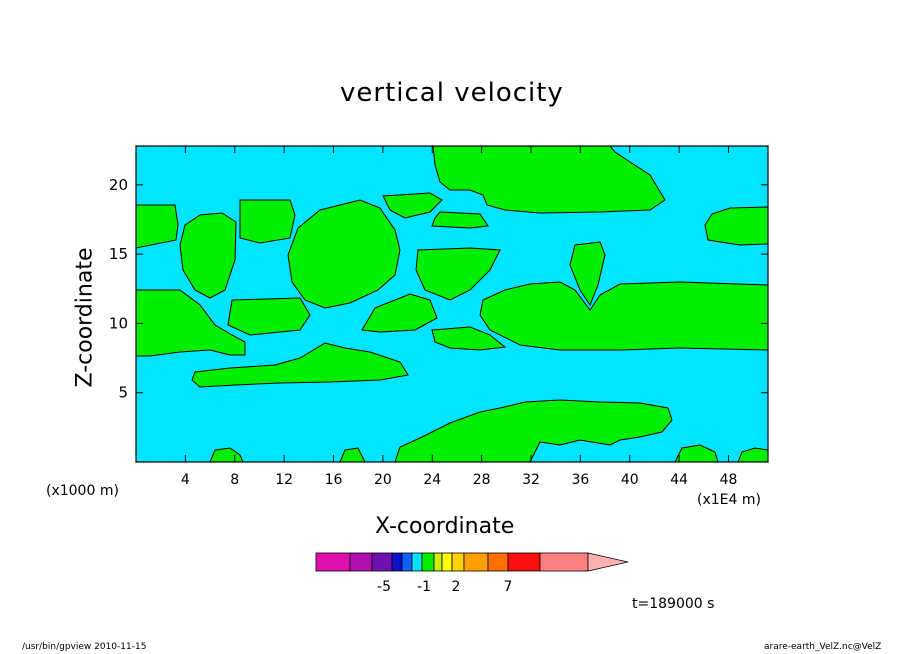 This screenshot has width=904, height=654. I want to click on region-blob-left, so click(208, 255).